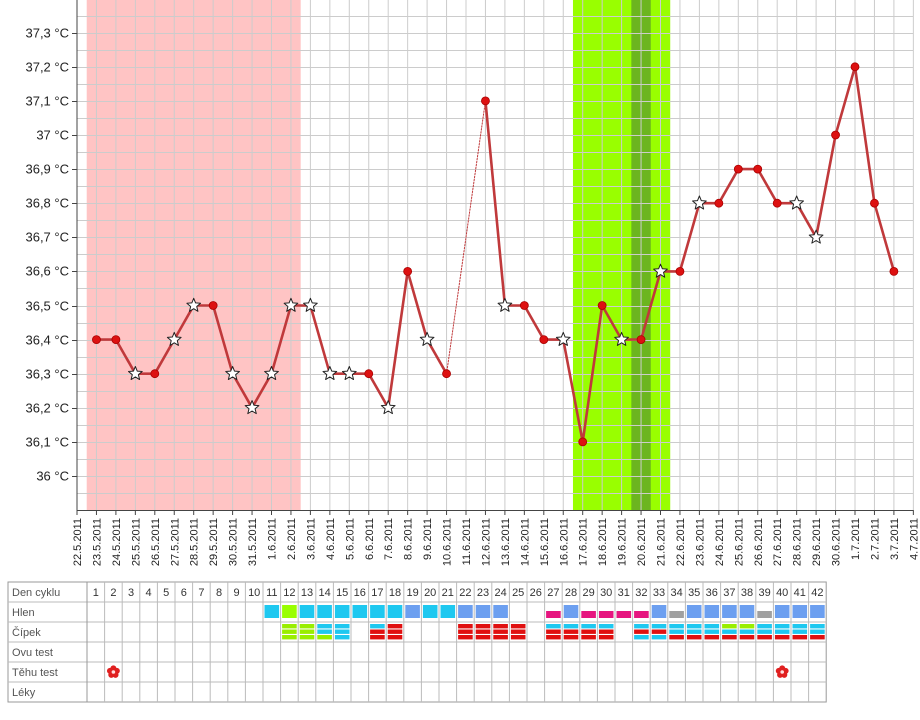 This screenshot has height=720, width=920. What do you see at coordinates (914, 539) in the screenshot?
I see `x-tick-label: 4.7.2011` at bounding box center [914, 539].